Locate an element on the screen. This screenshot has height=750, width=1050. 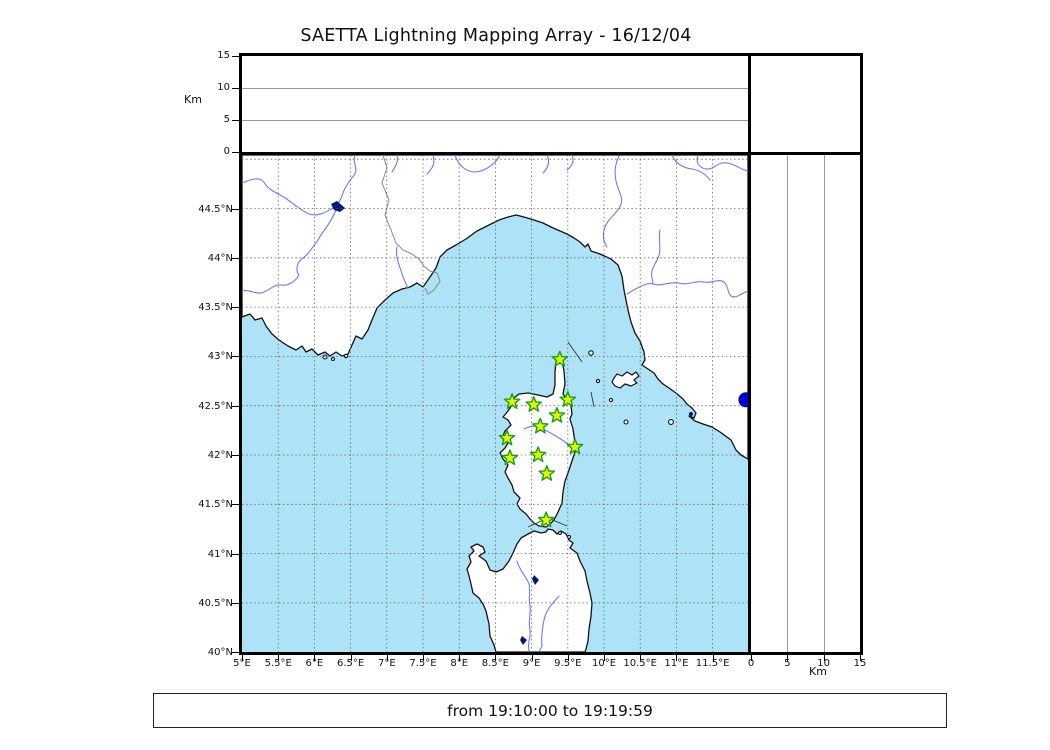
lon-tick-label: 9.5°E is located at coordinates (568, 663).